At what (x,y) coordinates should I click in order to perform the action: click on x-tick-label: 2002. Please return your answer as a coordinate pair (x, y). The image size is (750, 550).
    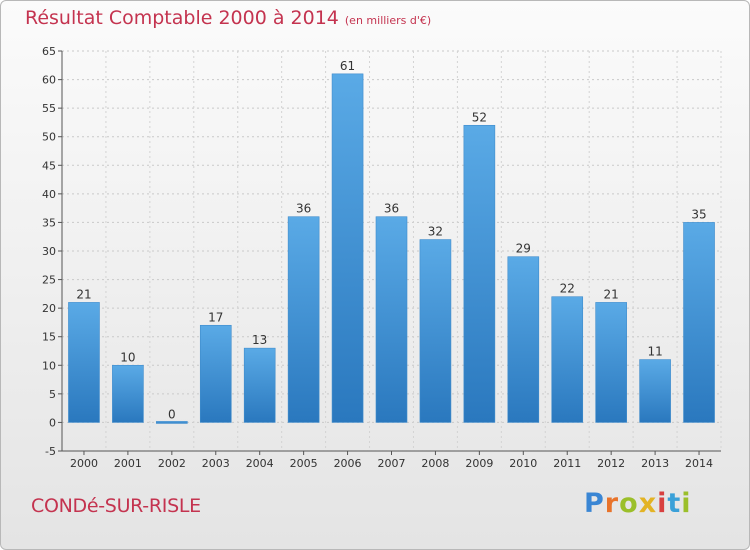
    Looking at the image, I should click on (172, 463).